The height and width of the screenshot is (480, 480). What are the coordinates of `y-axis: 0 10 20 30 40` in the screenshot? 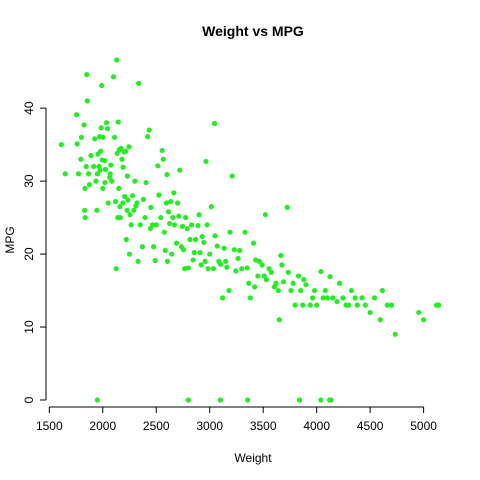 It's located at (34, 252).